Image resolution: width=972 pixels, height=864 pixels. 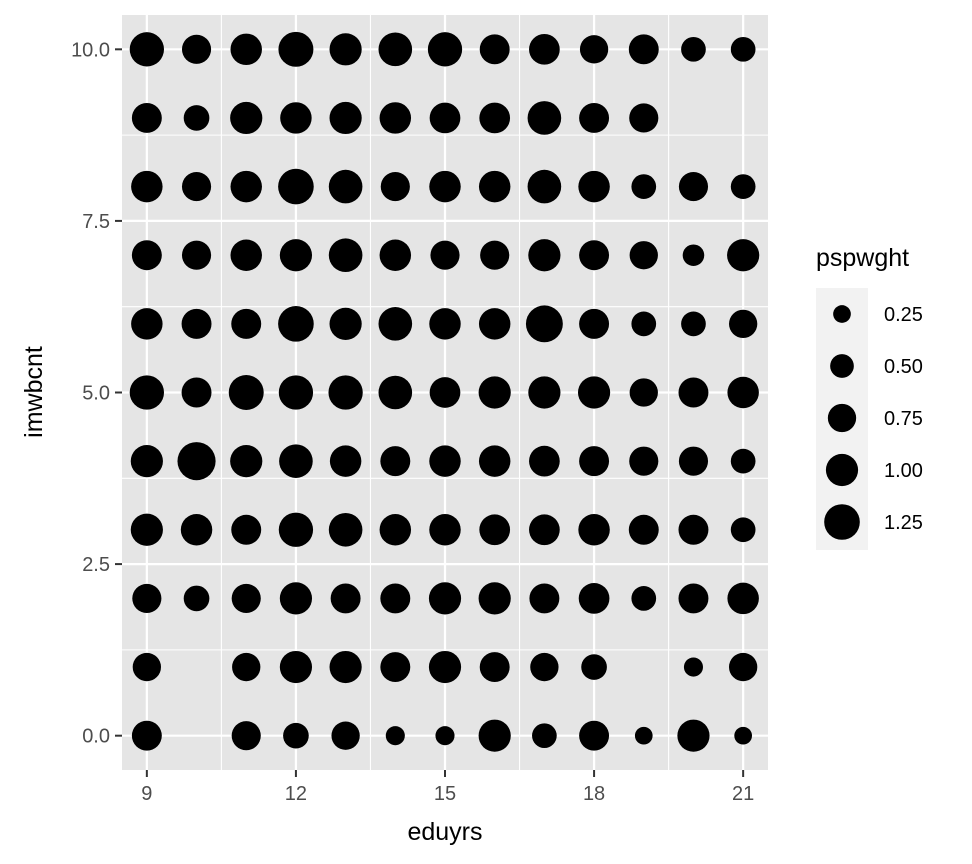 What do you see at coordinates (903, 367) in the screenshot?
I see `legend-label: 0.50` at bounding box center [903, 367].